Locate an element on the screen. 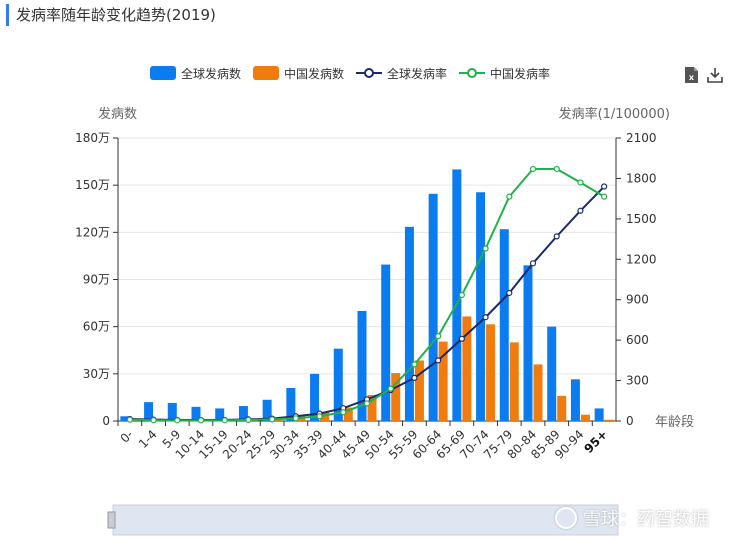 The height and width of the screenshot is (539, 729). legend-item-china-cases: 中国发病数 is located at coordinates (298, 73).